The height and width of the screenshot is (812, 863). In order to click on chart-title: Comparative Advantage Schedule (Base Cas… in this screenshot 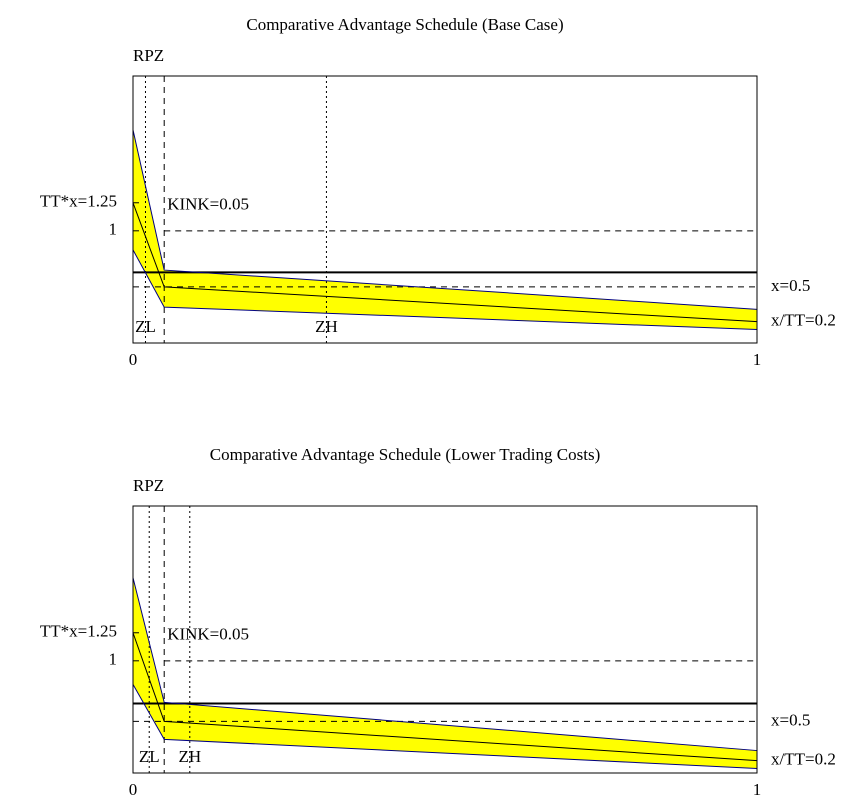, I will do `click(404, 24)`.